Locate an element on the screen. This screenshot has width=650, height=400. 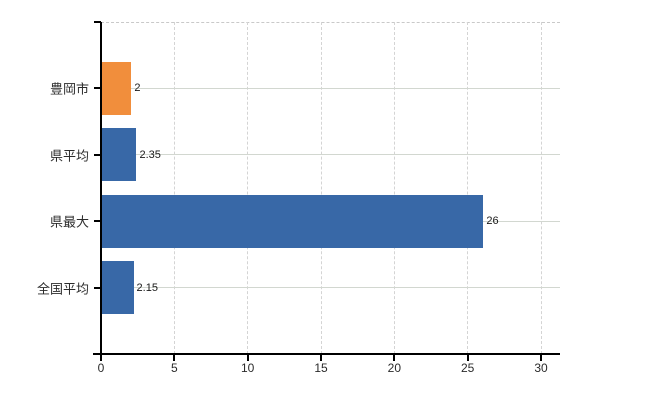
category-label: 全国平均 is located at coordinates (62, 289).